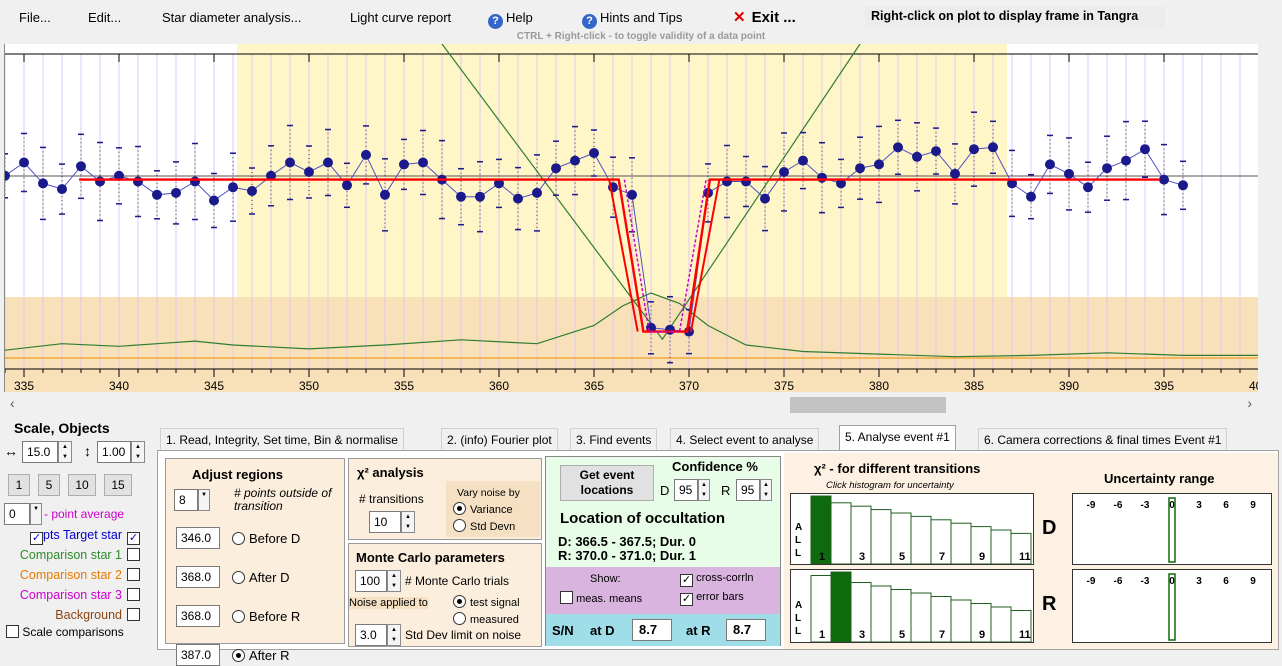 The image size is (1282, 666). What do you see at coordinates (868, 405) in the screenshot?
I see `scroll-thumb` at bounding box center [868, 405].